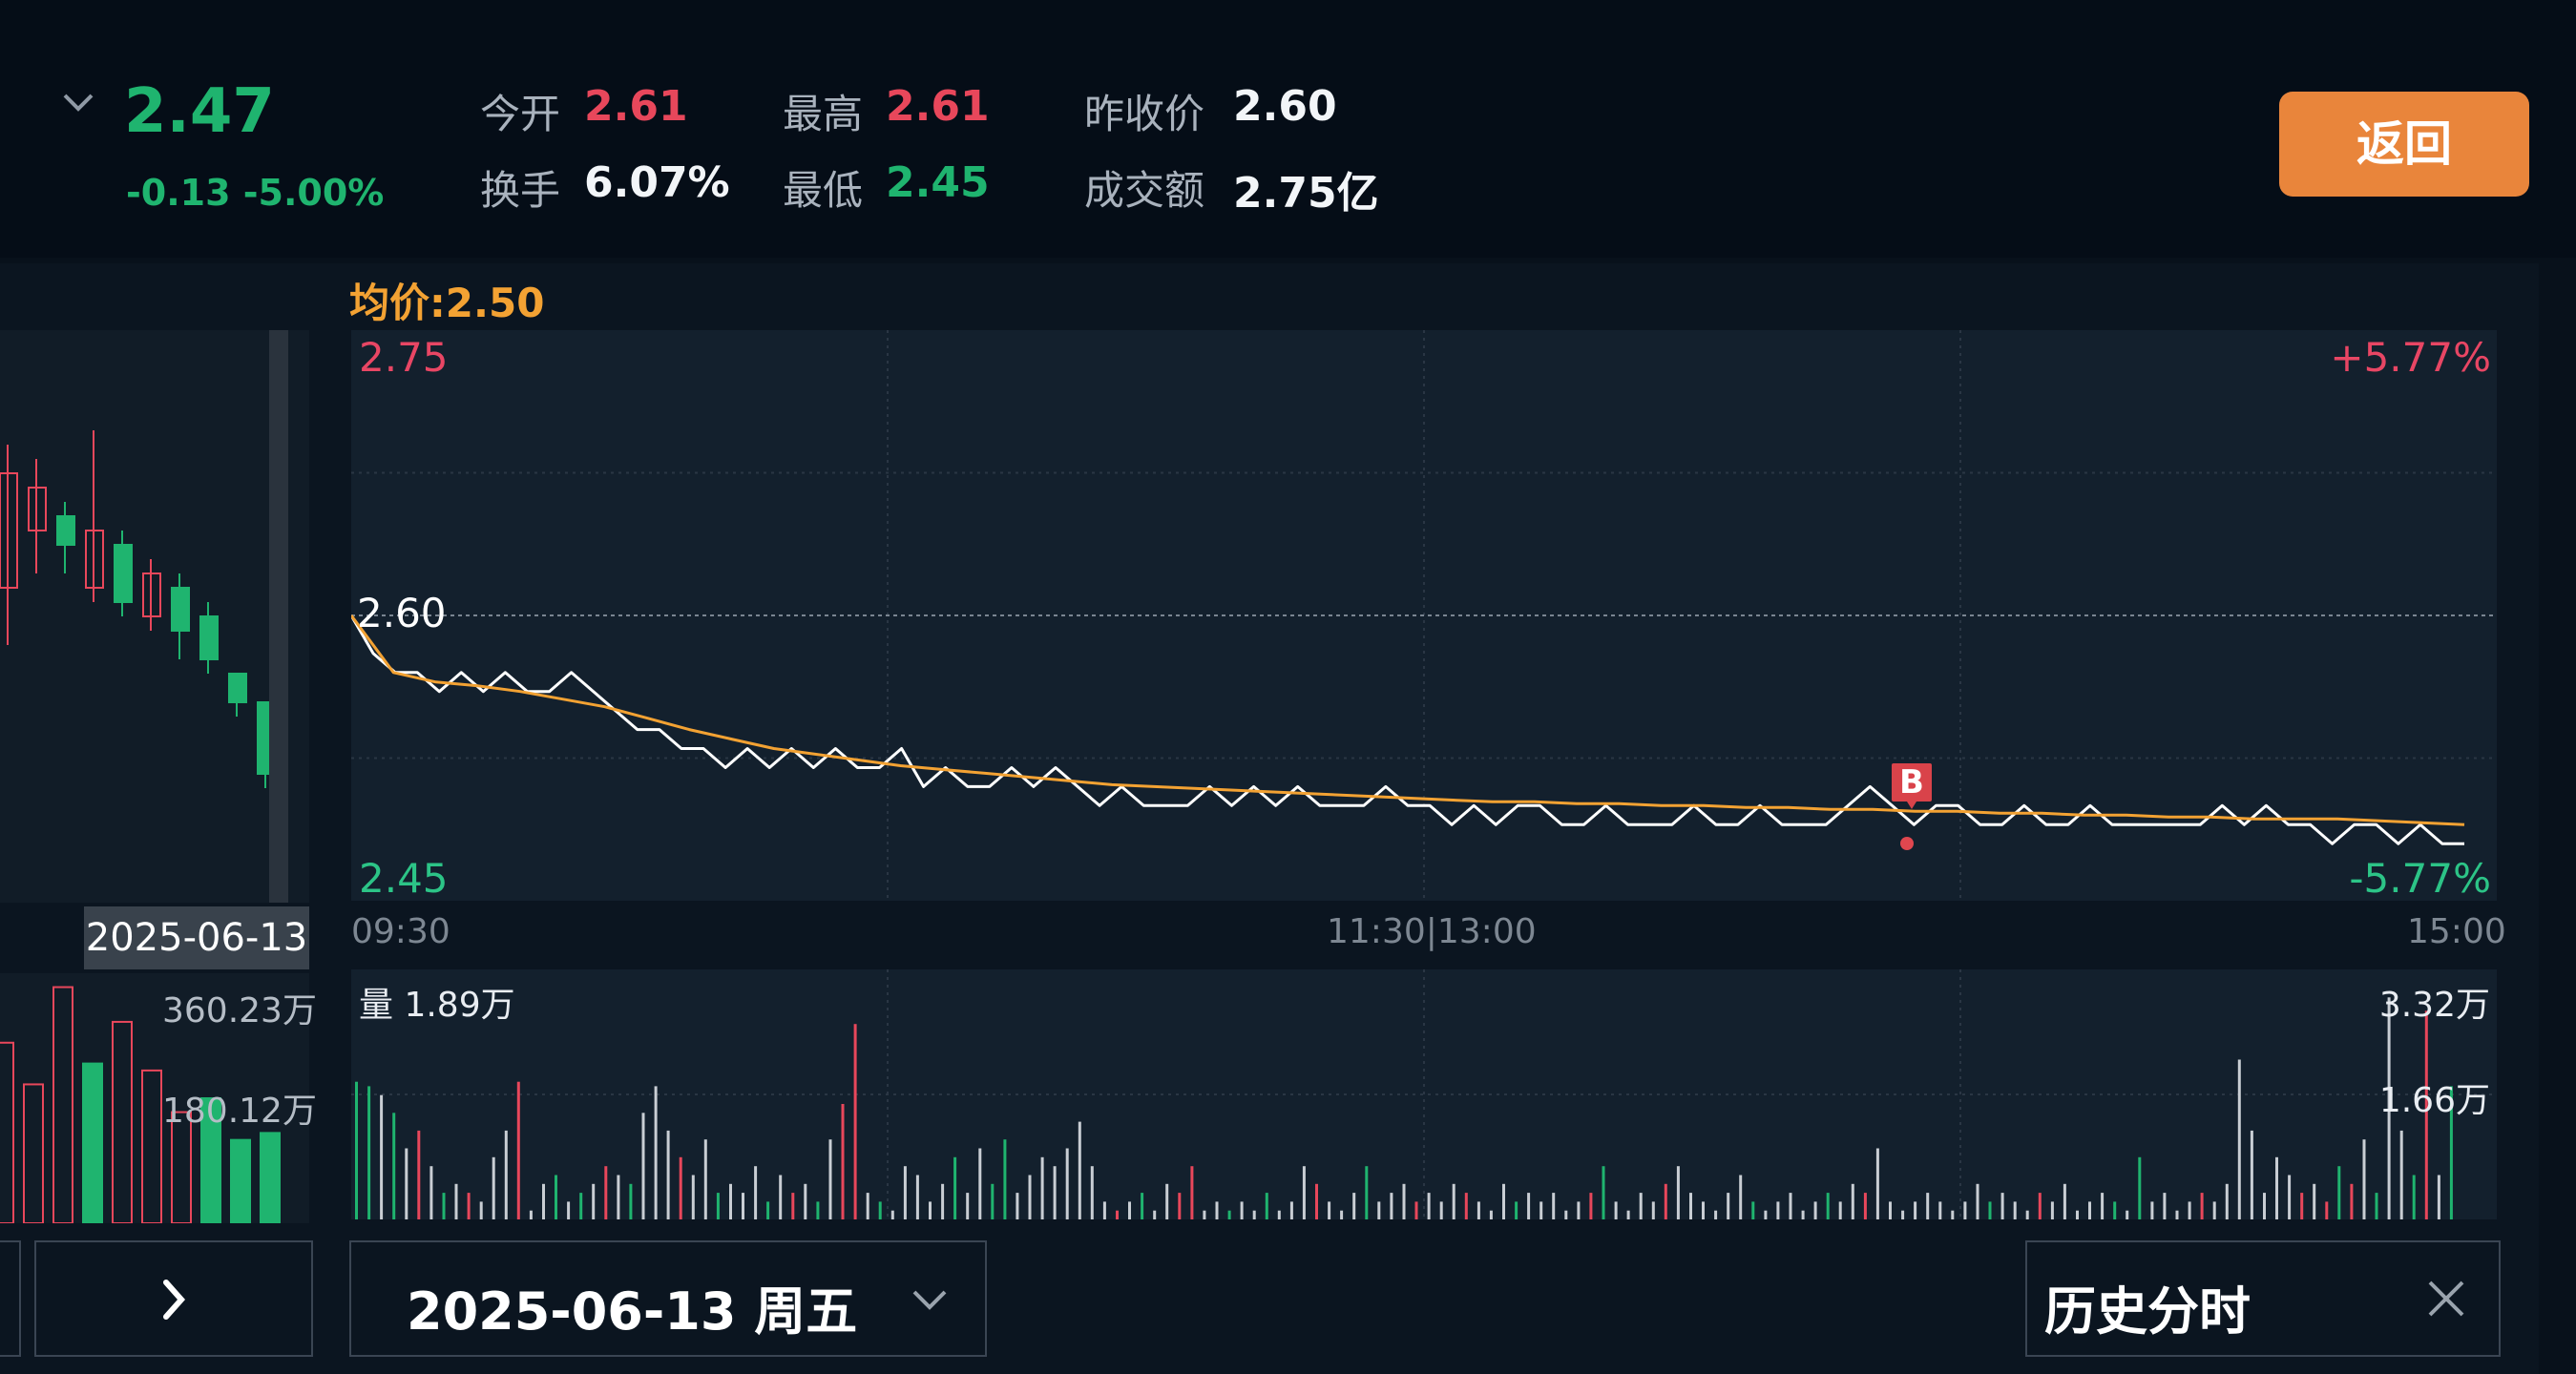 The width and height of the screenshot is (2576, 1374). I want to click on price-axis-top: 2.75, so click(404, 357).